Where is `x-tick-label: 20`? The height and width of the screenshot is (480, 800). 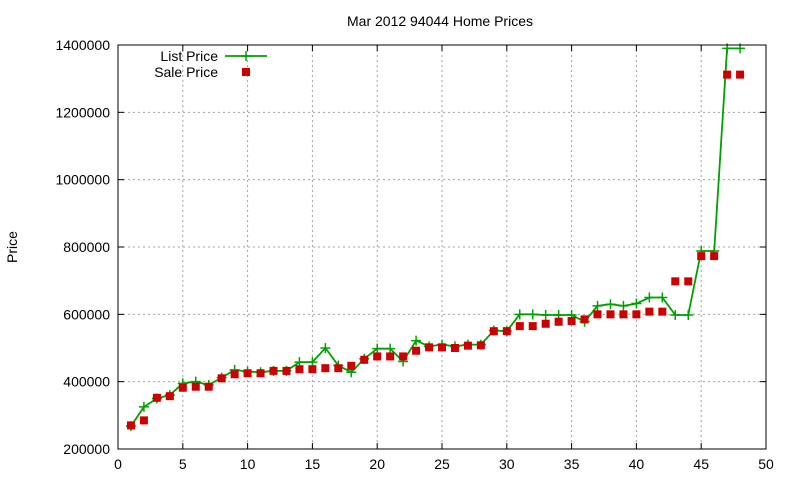
x-tick-label: 20 is located at coordinates (377, 464).